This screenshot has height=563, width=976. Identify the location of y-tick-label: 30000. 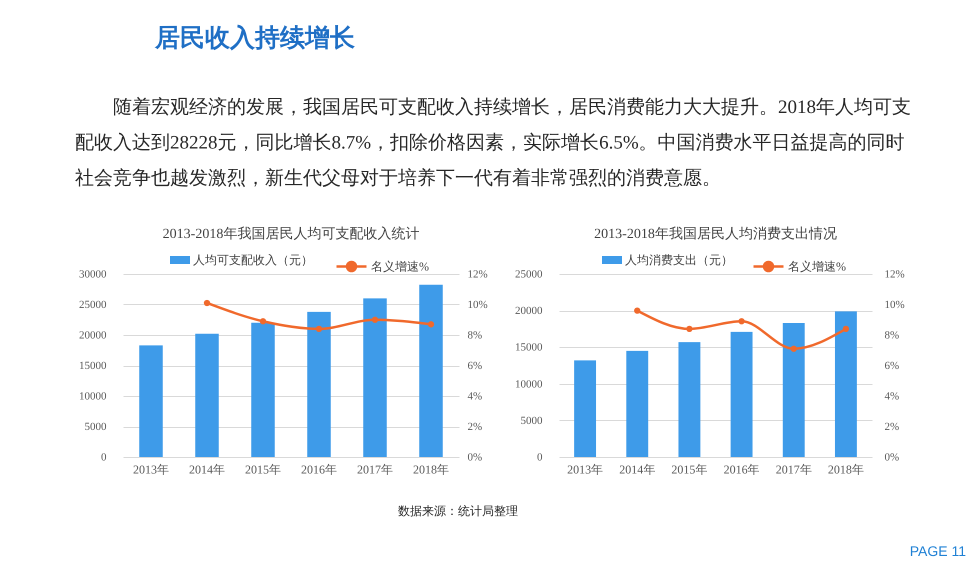
(93, 274).